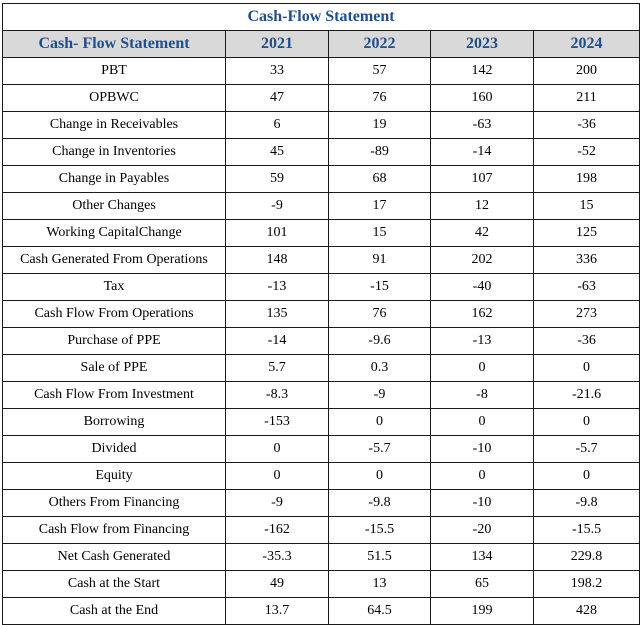  I want to click on value-cell: -14, so click(277, 341).